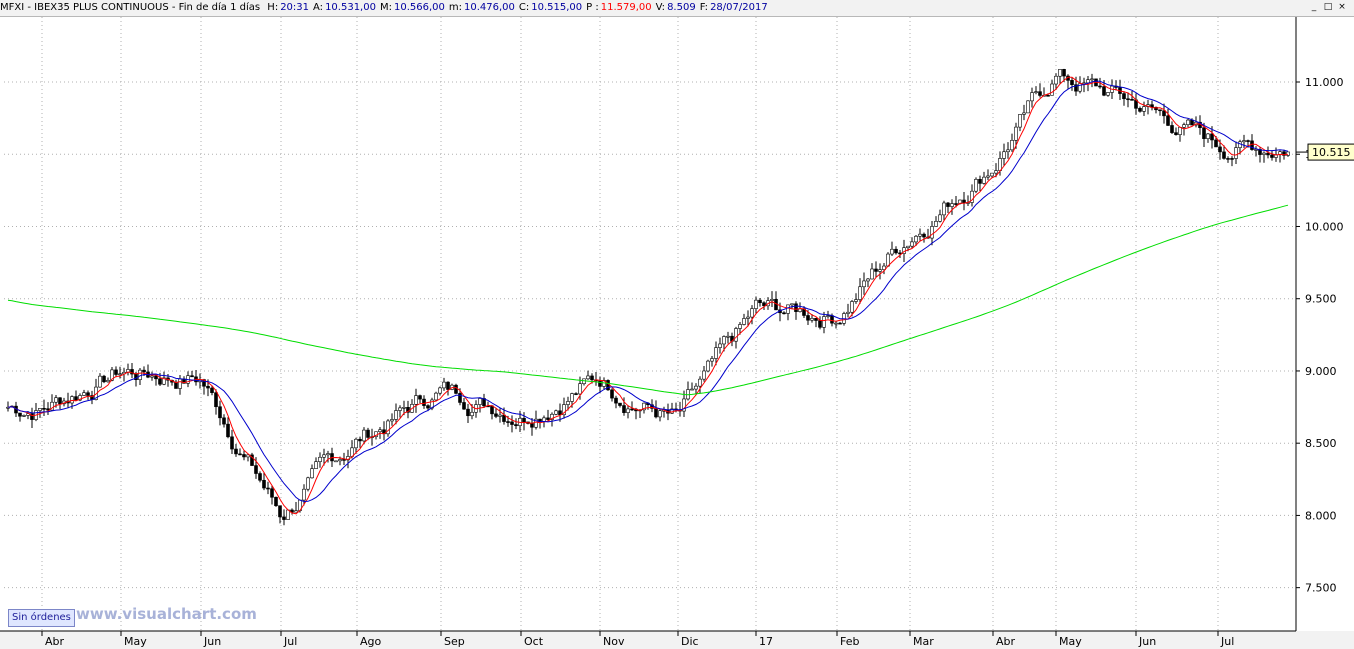 Image resolution: width=1354 pixels, height=649 pixels. Describe the element at coordinates (1321, 515) in the screenshot. I see `y-tick-label: 8.000` at that location.